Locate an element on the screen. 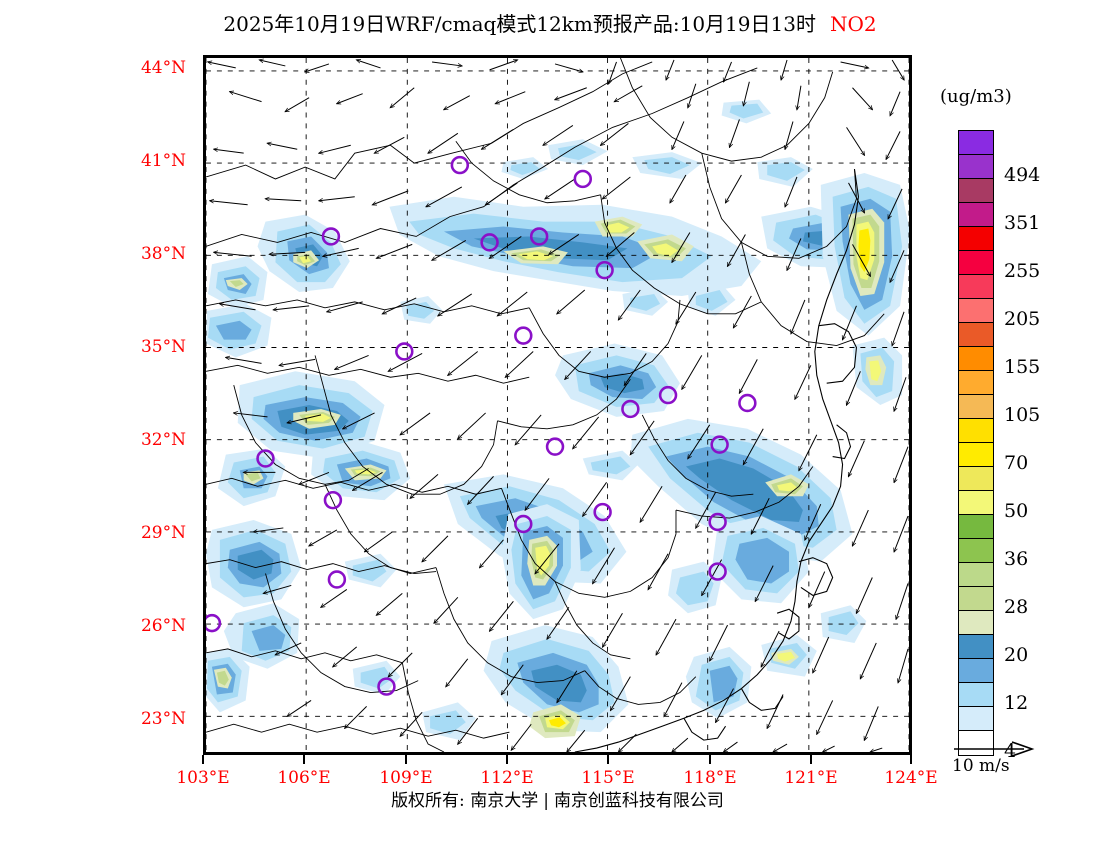 This screenshot has height=850, width=1100. right-arrow-icon is located at coordinates (994, 749).